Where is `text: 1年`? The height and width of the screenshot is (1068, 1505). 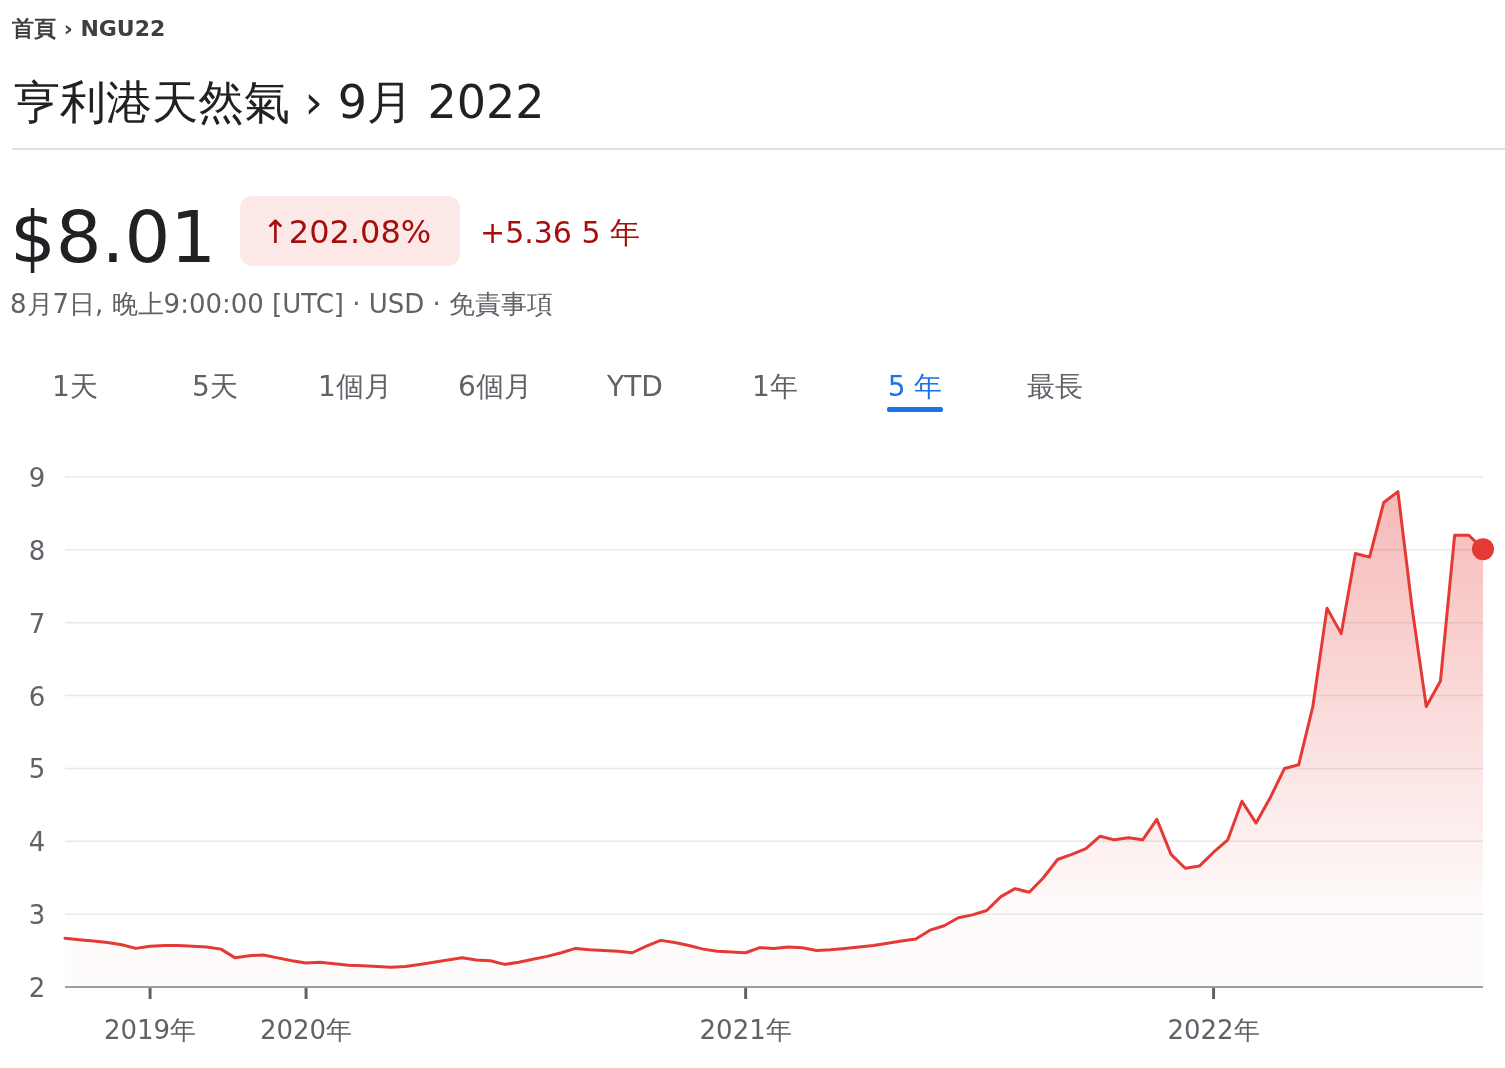 text: 1年 is located at coordinates (775, 386).